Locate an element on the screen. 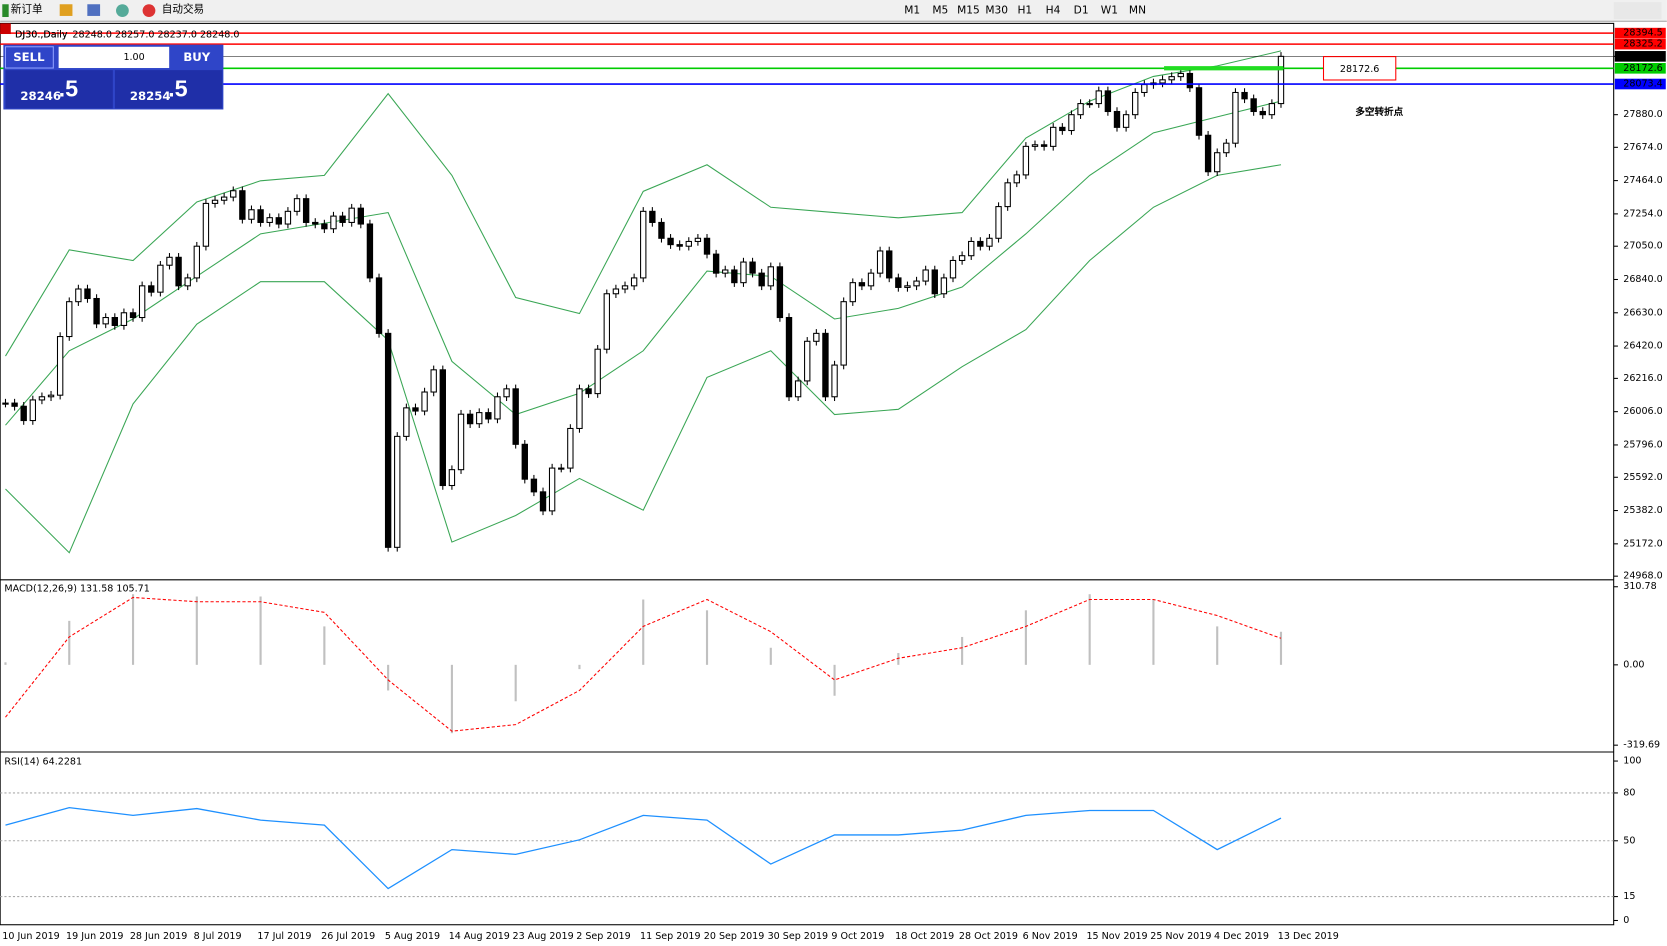  price-label-bg is located at coordinates (1640, 44).